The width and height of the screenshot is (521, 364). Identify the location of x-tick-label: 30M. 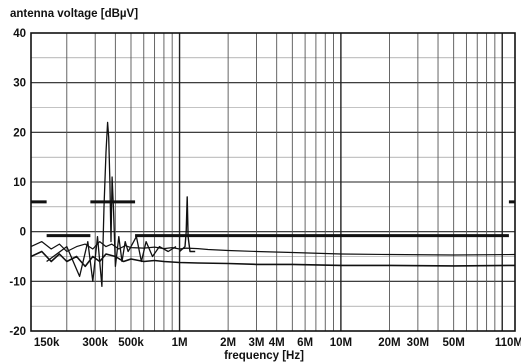
(418, 343).